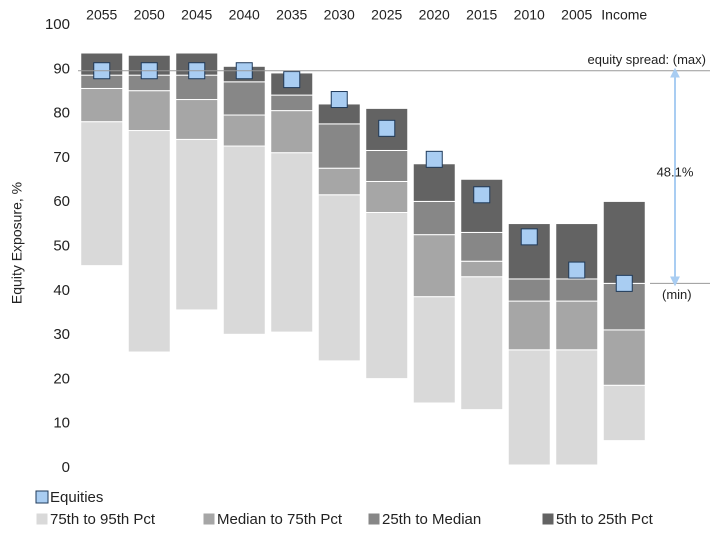  I want to click on y-tick-label: 80, so click(61, 113).